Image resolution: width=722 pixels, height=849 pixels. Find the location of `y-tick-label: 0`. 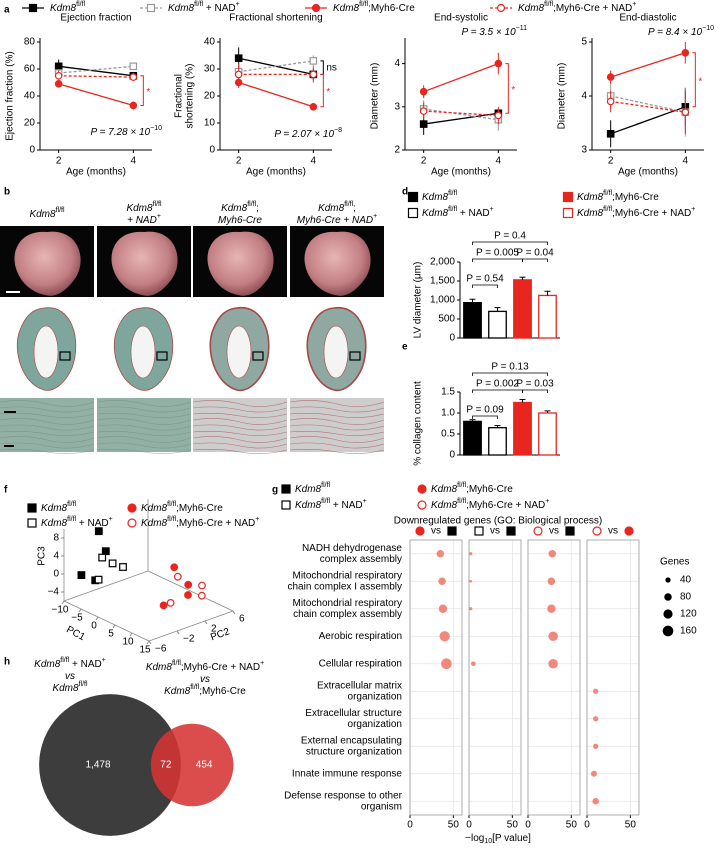

y-tick-label: 0 is located at coordinates (212, 150).